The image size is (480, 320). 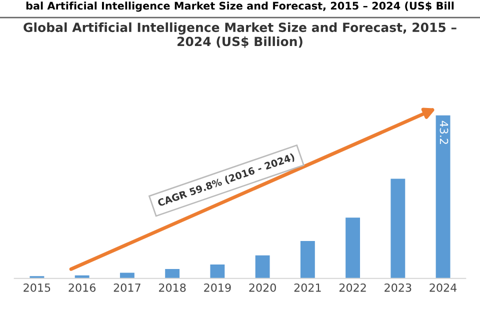 I want to click on x-tick-label: 2018, so click(x=172, y=287).